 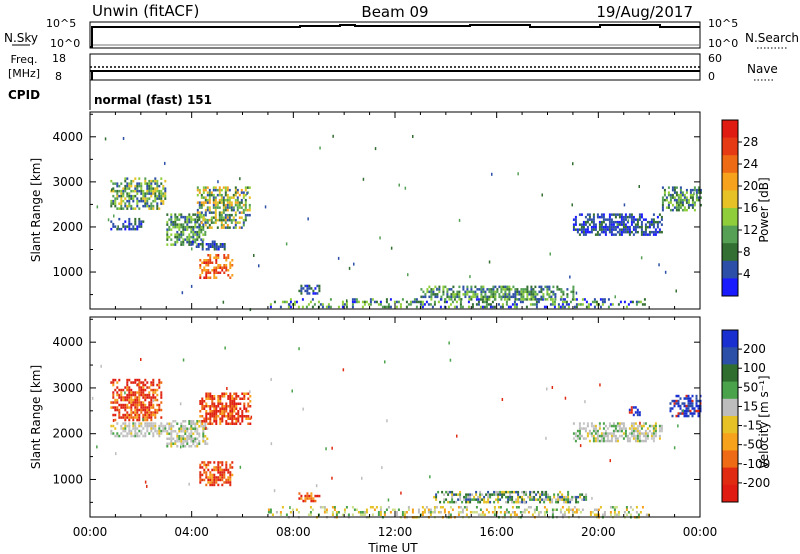 I want to click on x-tick-label: 16:00, so click(x=496, y=532).